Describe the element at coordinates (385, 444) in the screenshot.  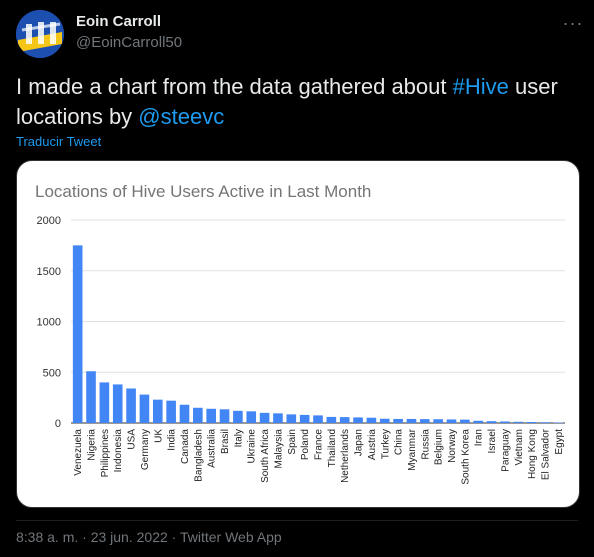
I see `x-tick-label: Turkey` at that location.